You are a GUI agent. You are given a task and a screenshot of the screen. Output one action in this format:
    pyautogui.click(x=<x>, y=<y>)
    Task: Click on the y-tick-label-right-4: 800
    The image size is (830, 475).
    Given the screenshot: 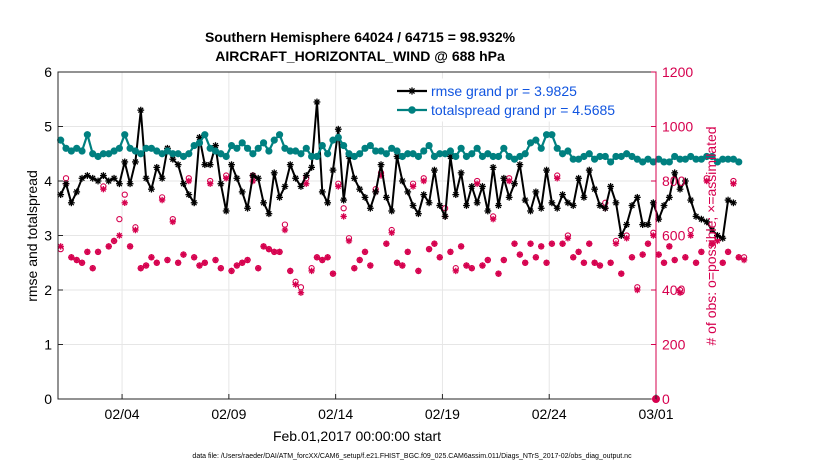 What is the action you would take?
    pyautogui.click(x=674, y=181)
    